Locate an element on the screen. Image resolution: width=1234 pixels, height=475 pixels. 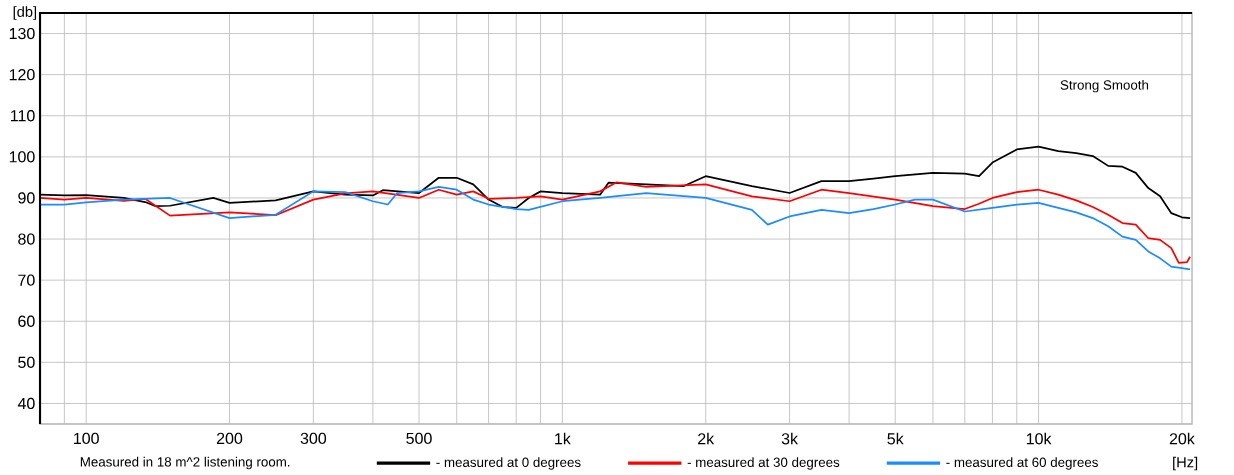
y-tick-label: 130 is located at coordinates (22, 33).